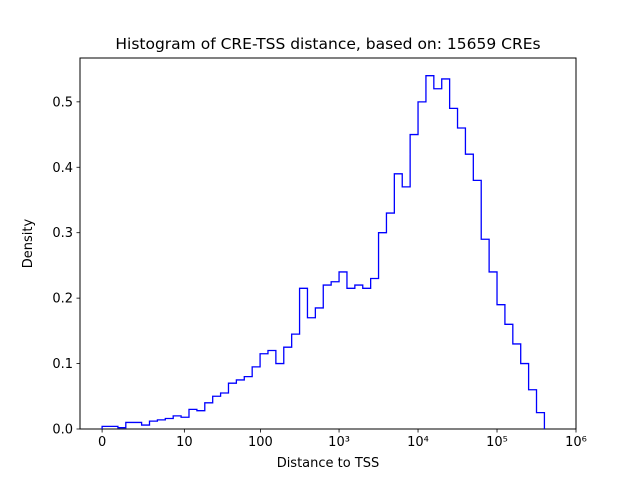 Image resolution: width=640 pixels, height=484 pixels. What do you see at coordinates (328, 463) in the screenshot?
I see `x-axis-label: Distance to TSS` at bounding box center [328, 463].